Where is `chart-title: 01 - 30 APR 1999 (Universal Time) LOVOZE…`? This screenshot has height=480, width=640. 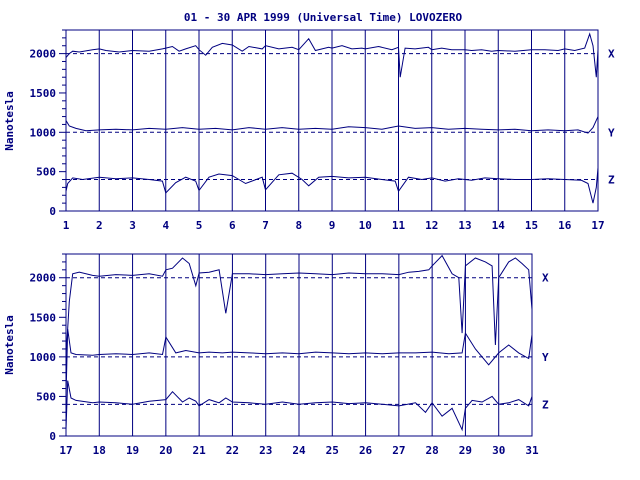 chart-title: 01 - 30 APR 1999 (Universal Time) LOVOZE… is located at coordinates (323, 17).